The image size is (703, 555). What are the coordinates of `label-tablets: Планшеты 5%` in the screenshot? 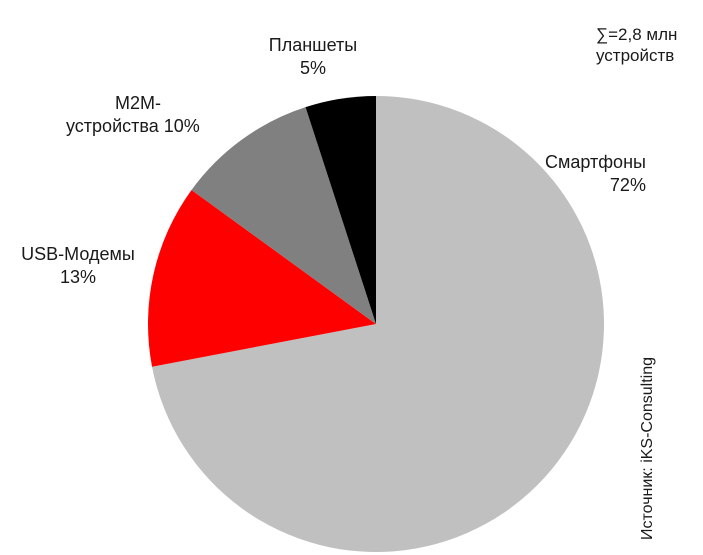 It's located at (313, 57).